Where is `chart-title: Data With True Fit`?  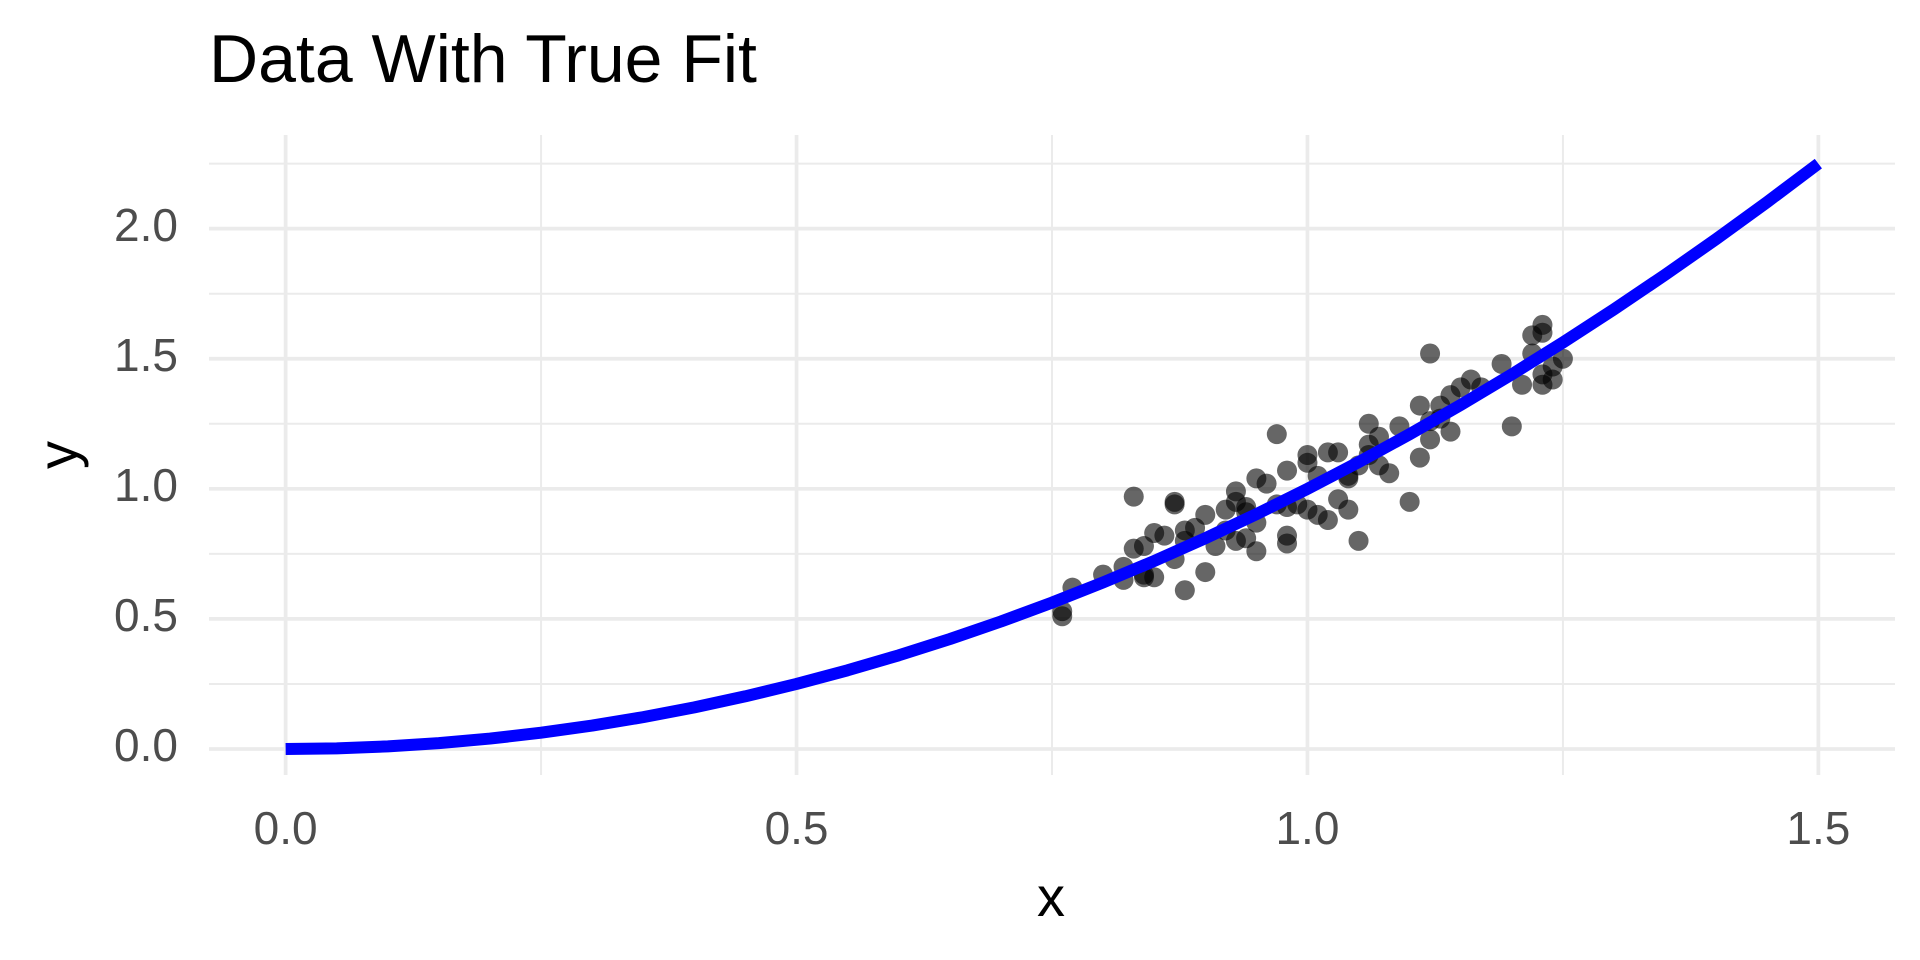 chart-title: Data With True Fit is located at coordinates (483, 59).